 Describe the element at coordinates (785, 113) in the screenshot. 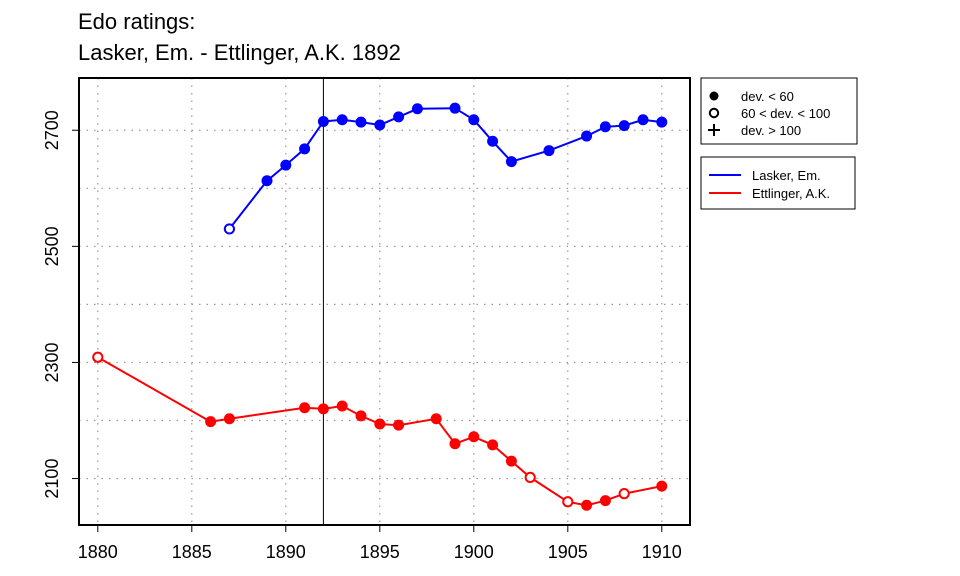

I see `deviation-legend-label: 60 < dev. < 100` at that location.